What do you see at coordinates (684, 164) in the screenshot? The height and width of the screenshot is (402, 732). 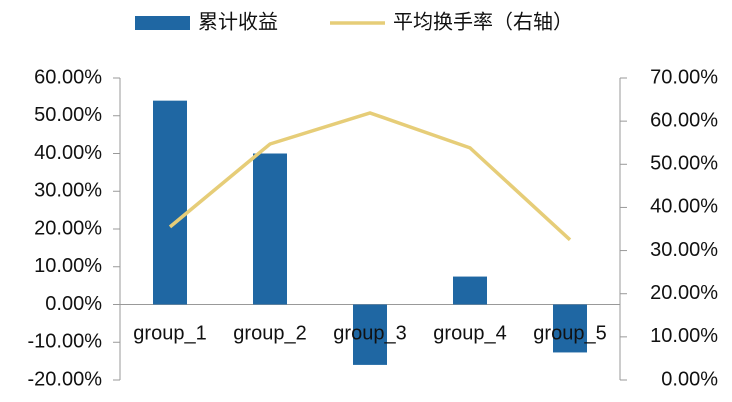 I see `y2-tick-label: 50.00%` at bounding box center [684, 164].